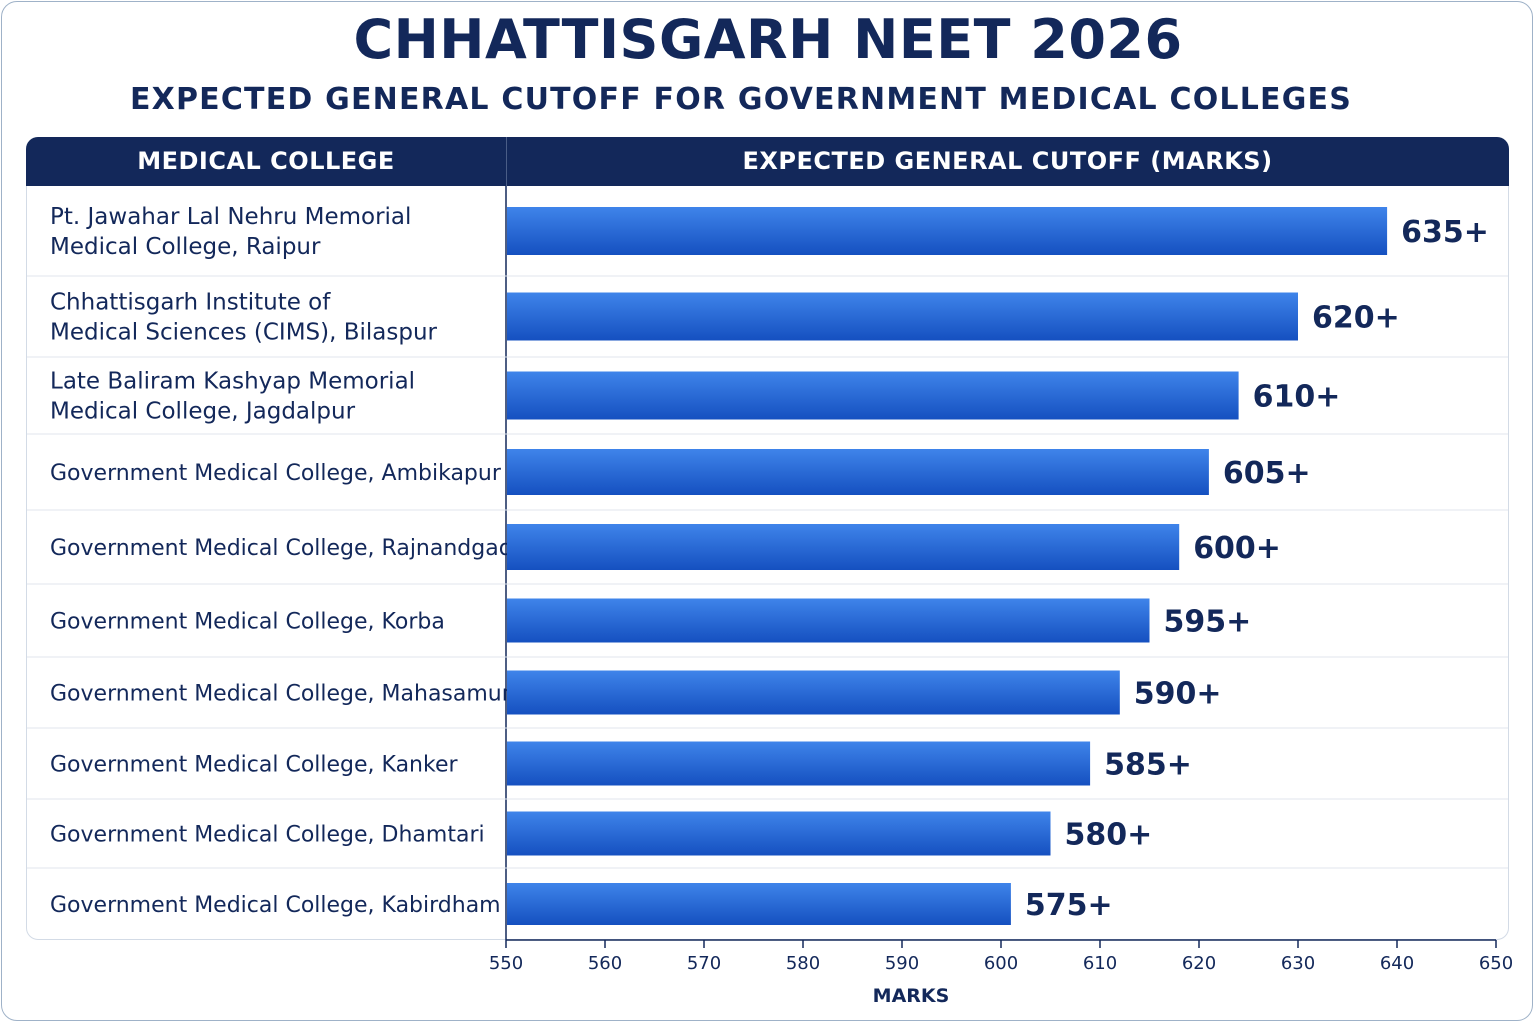  What do you see at coordinates (1208, 622) in the screenshot?
I see `cutoff-value-label: 595+` at bounding box center [1208, 622].